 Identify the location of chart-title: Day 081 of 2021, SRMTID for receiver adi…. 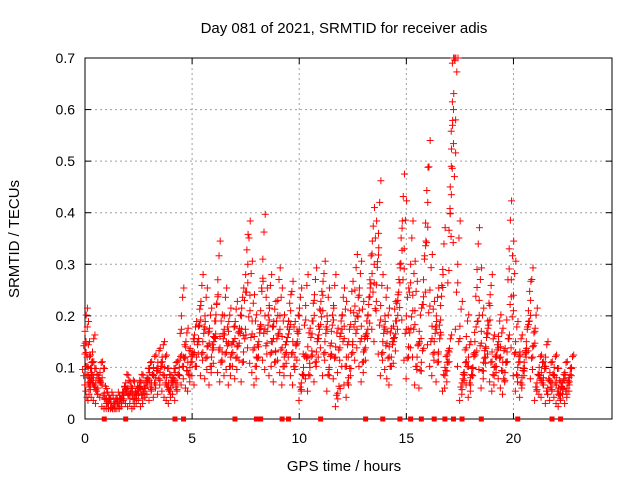
(344, 28).